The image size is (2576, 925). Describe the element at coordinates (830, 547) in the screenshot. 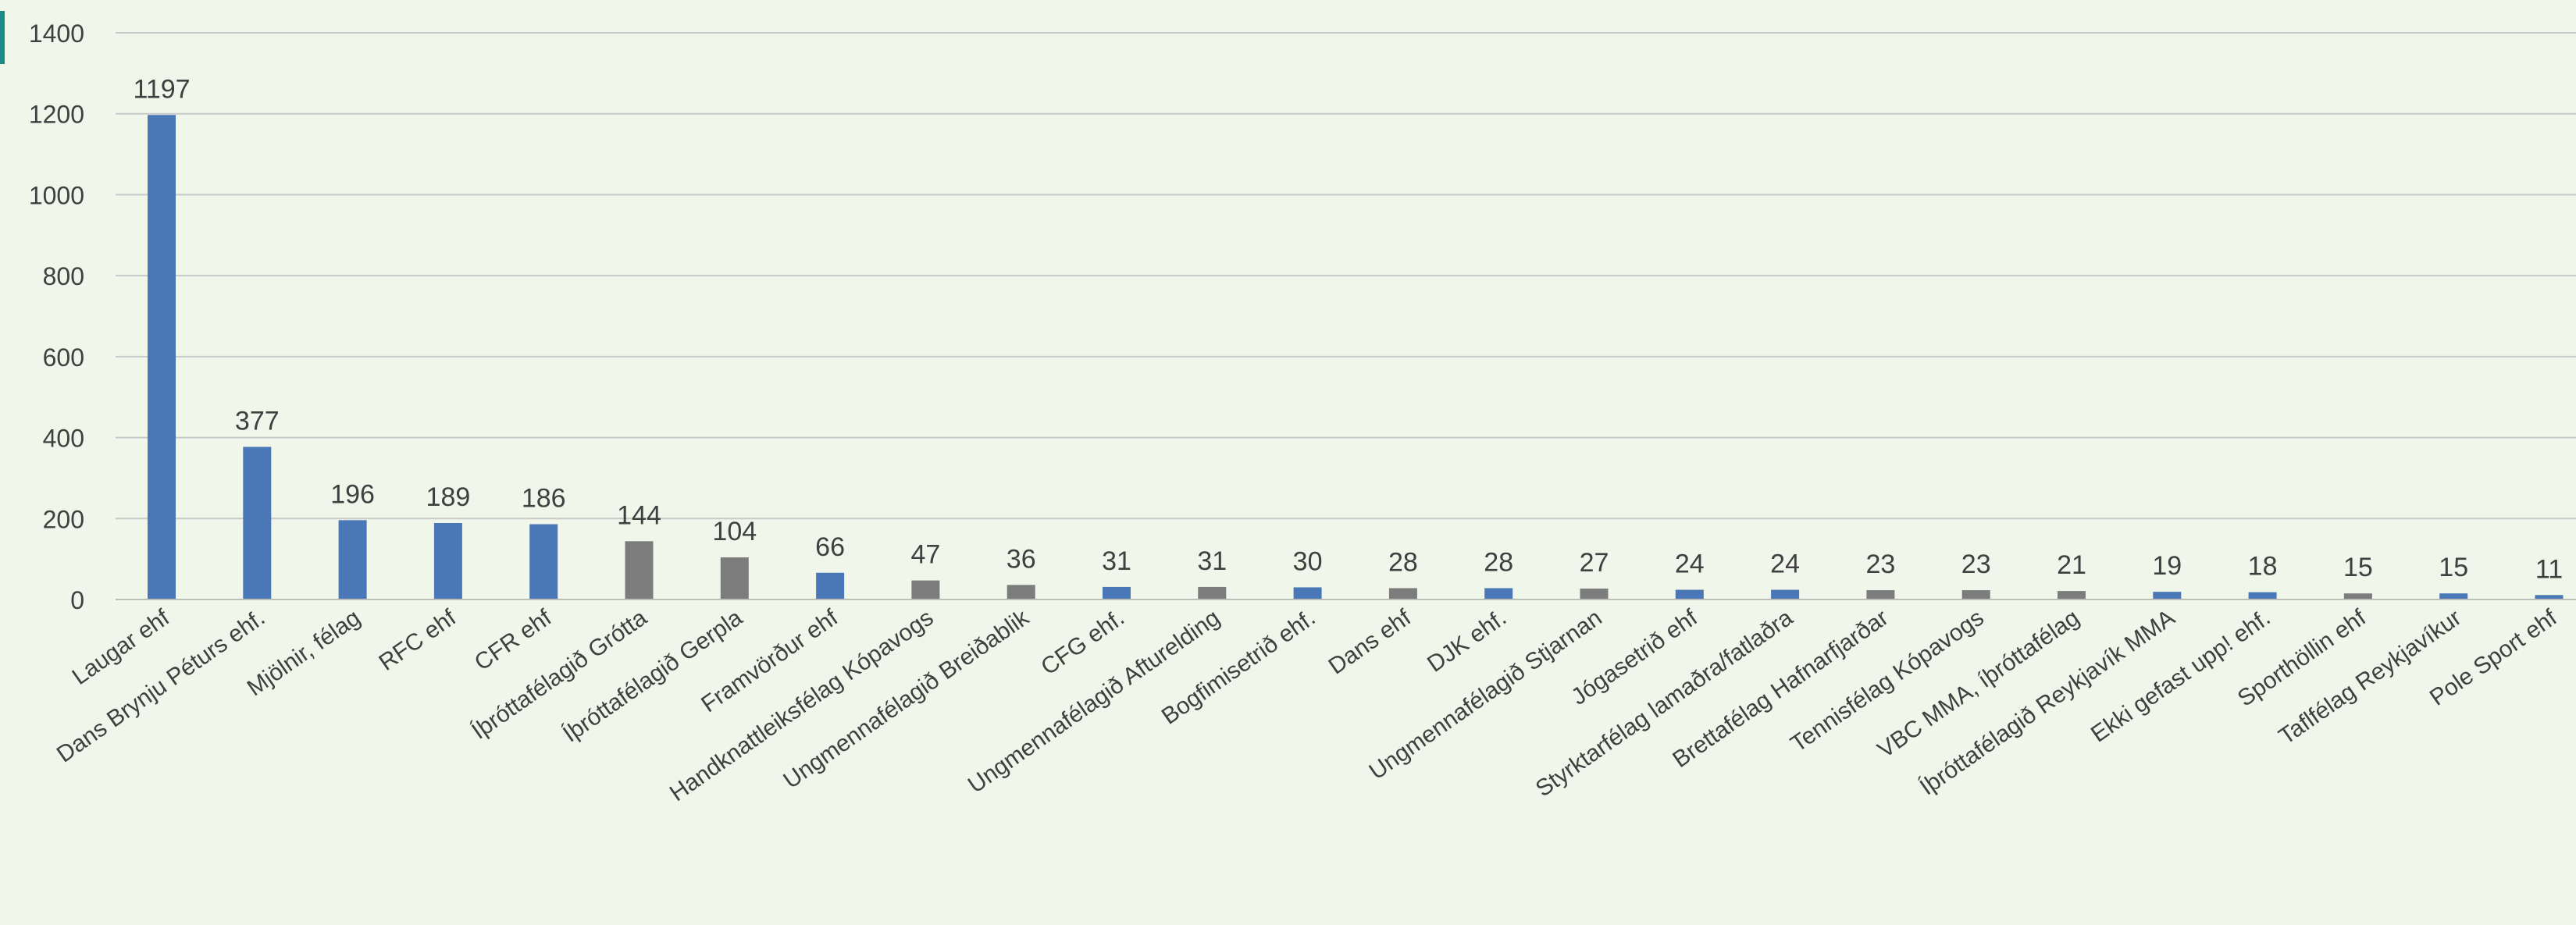

I see `data-label: 66` at that location.